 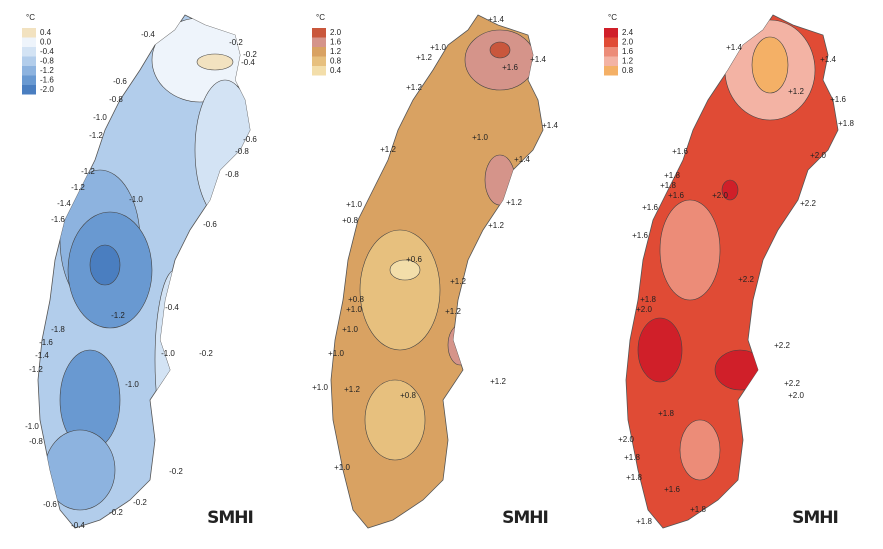 What do you see at coordinates (628, 32) in the screenshot?
I see `legend-label: 2.4` at bounding box center [628, 32].